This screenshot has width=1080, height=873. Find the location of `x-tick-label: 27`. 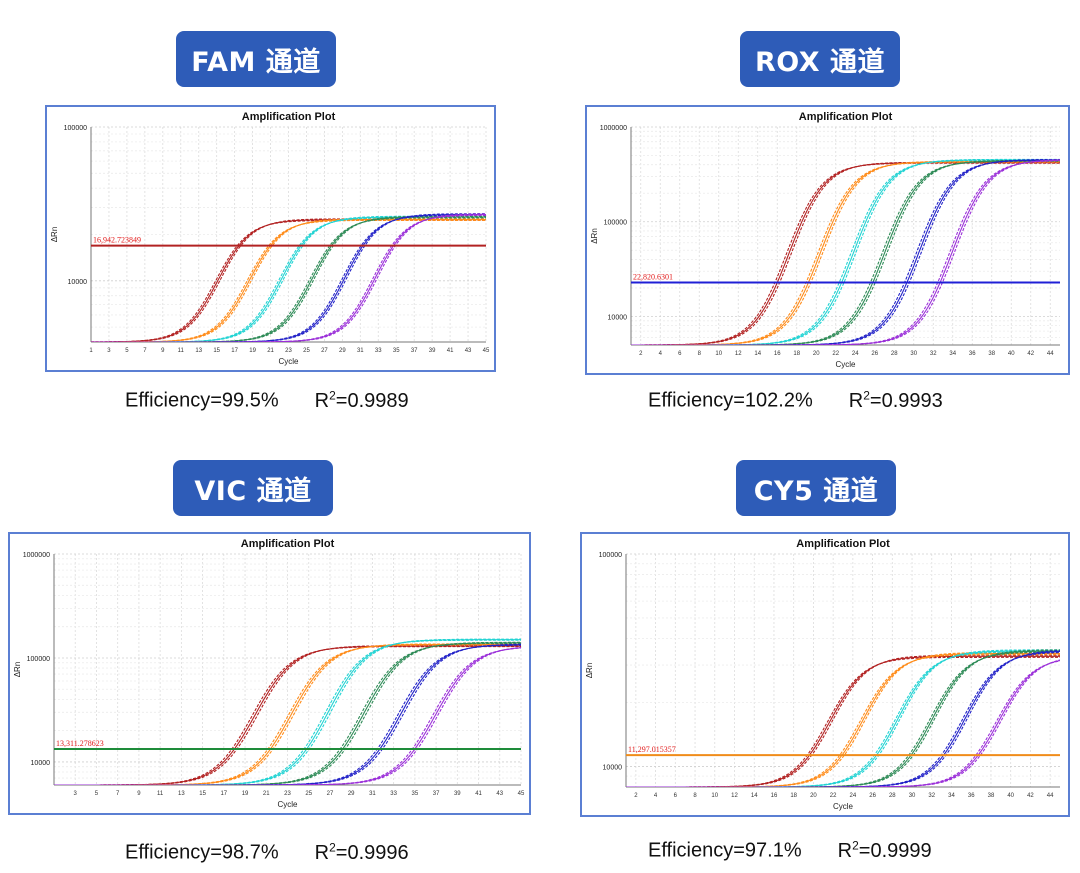

x-tick-label: 27 is located at coordinates (330, 794).